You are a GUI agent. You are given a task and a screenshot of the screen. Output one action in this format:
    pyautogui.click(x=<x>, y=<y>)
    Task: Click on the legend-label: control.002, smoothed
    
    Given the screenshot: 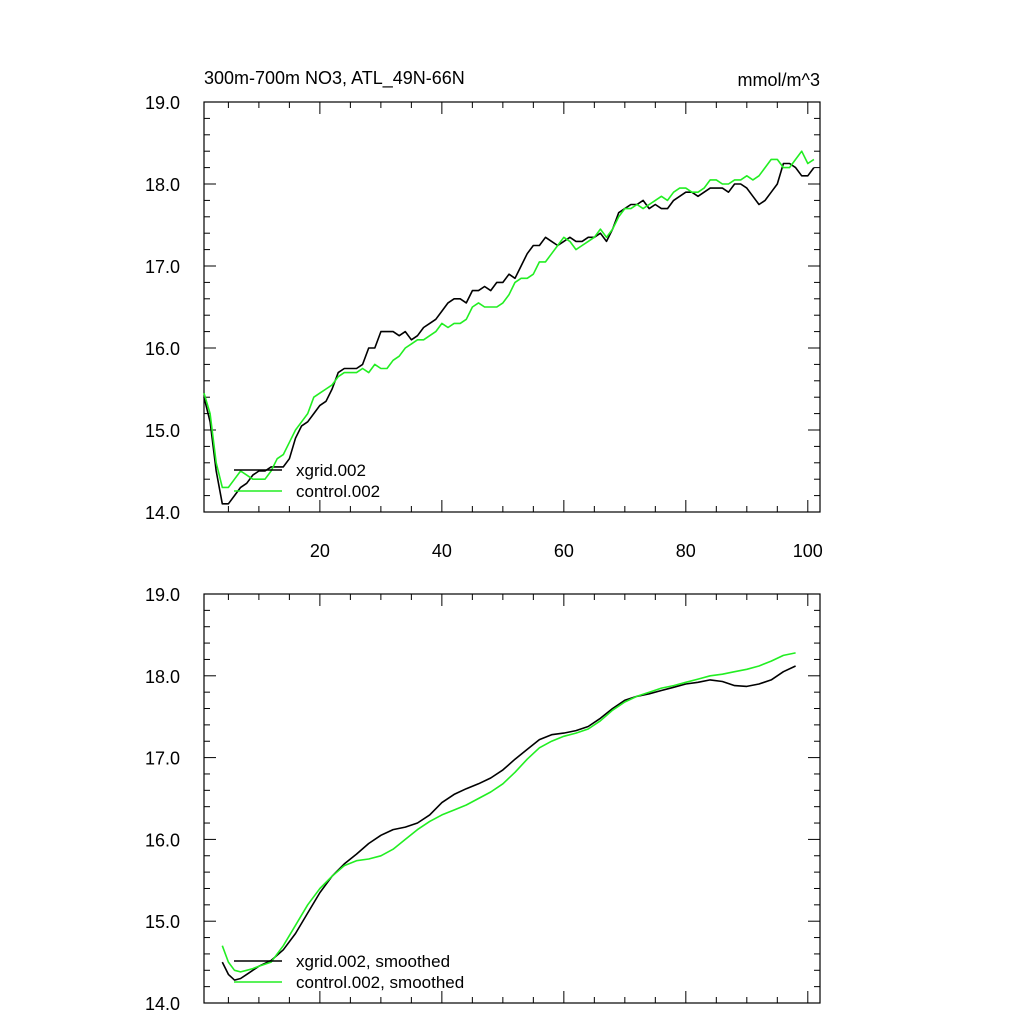 What is the action you would take?
    pyautogui.click(x=380, y=982)
    